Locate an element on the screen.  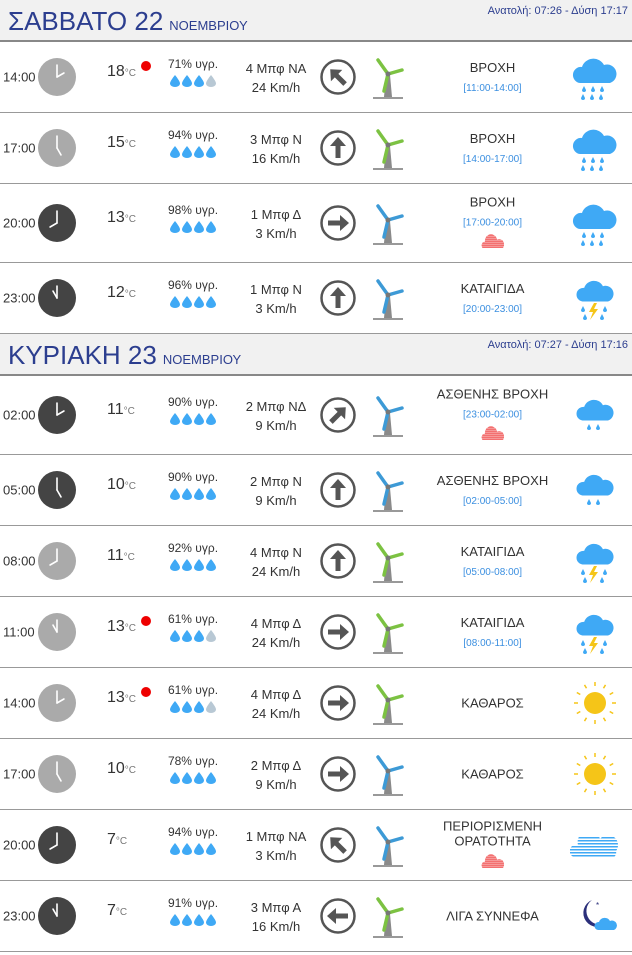
humidity-value: 90% υγρ. is located at coordinates (193, 477).